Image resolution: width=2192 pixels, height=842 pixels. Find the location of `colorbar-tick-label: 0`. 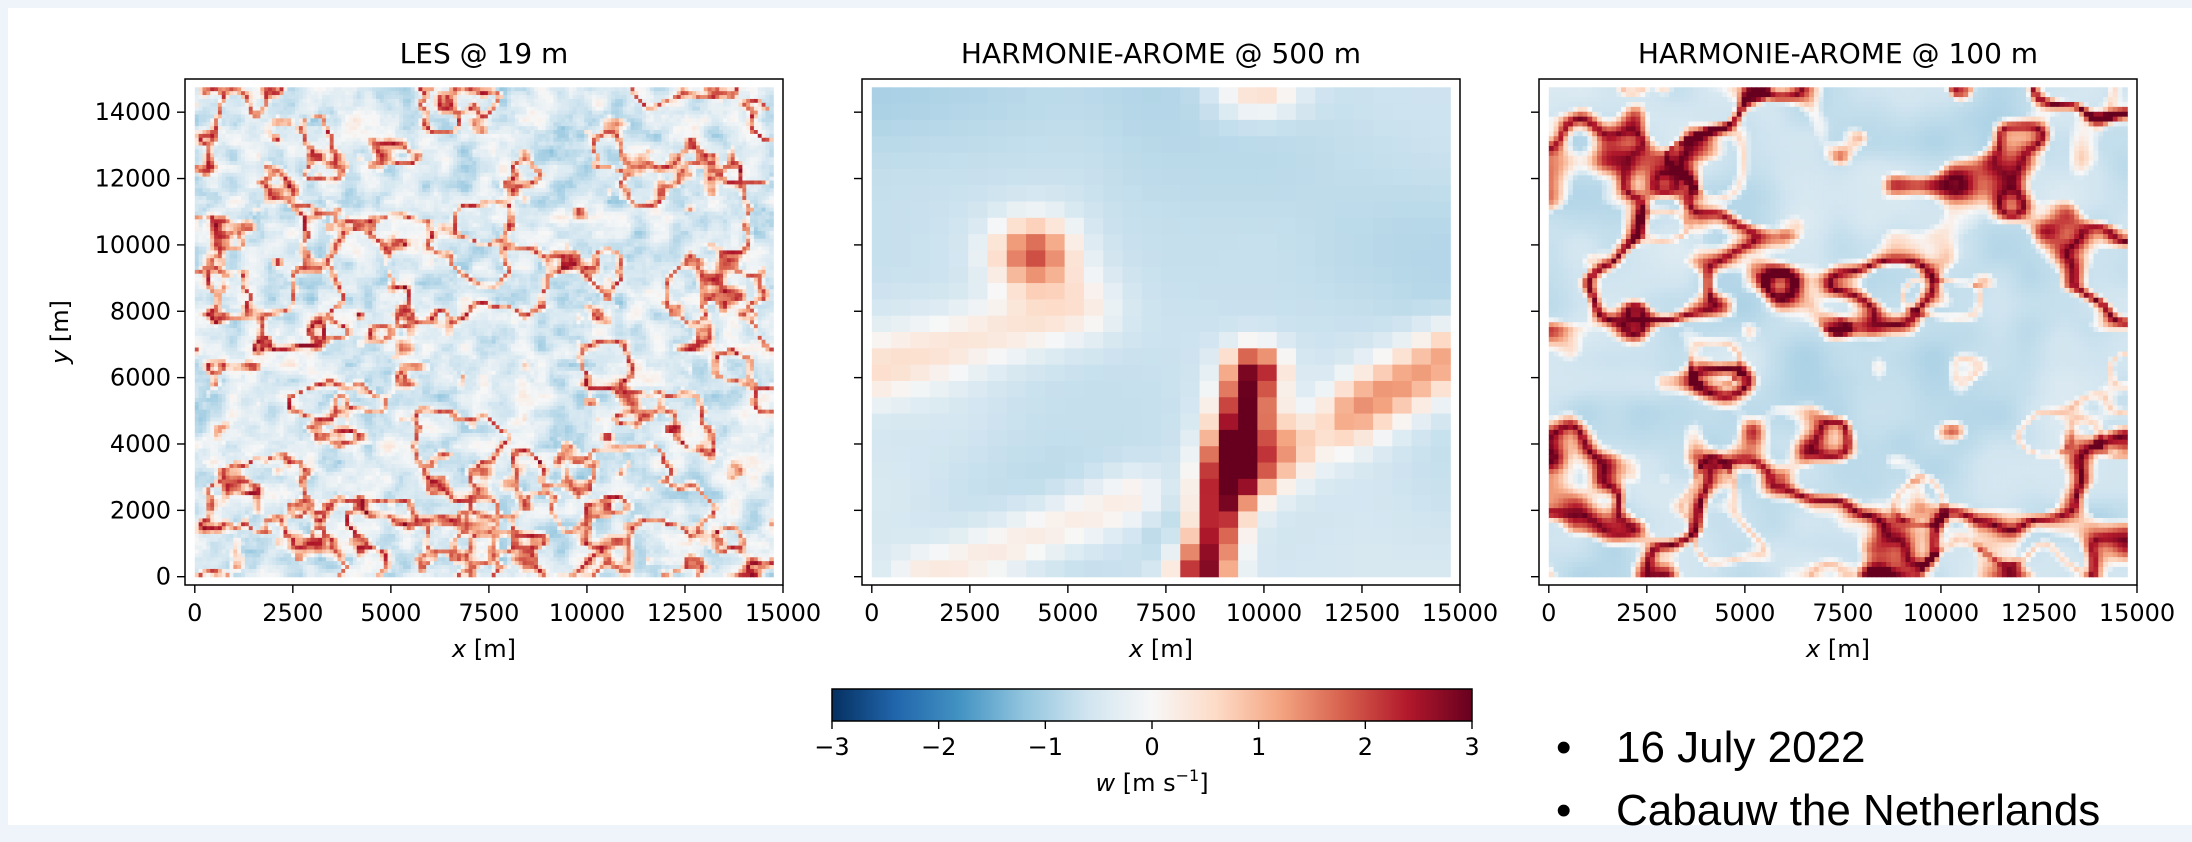

colorbar-tick-label: 0 is located at coordinates (1151, 747).